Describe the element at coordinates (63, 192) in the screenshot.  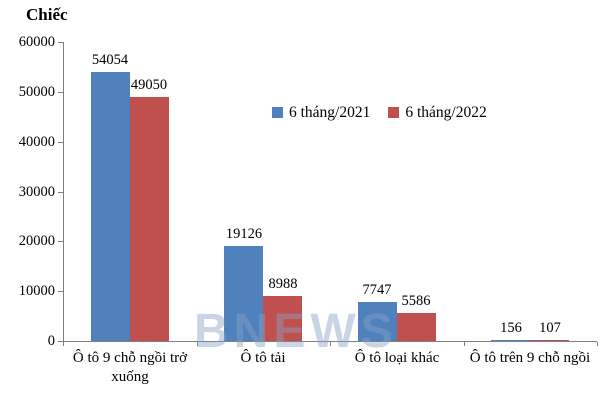
I see `y-axis-line` at that location.